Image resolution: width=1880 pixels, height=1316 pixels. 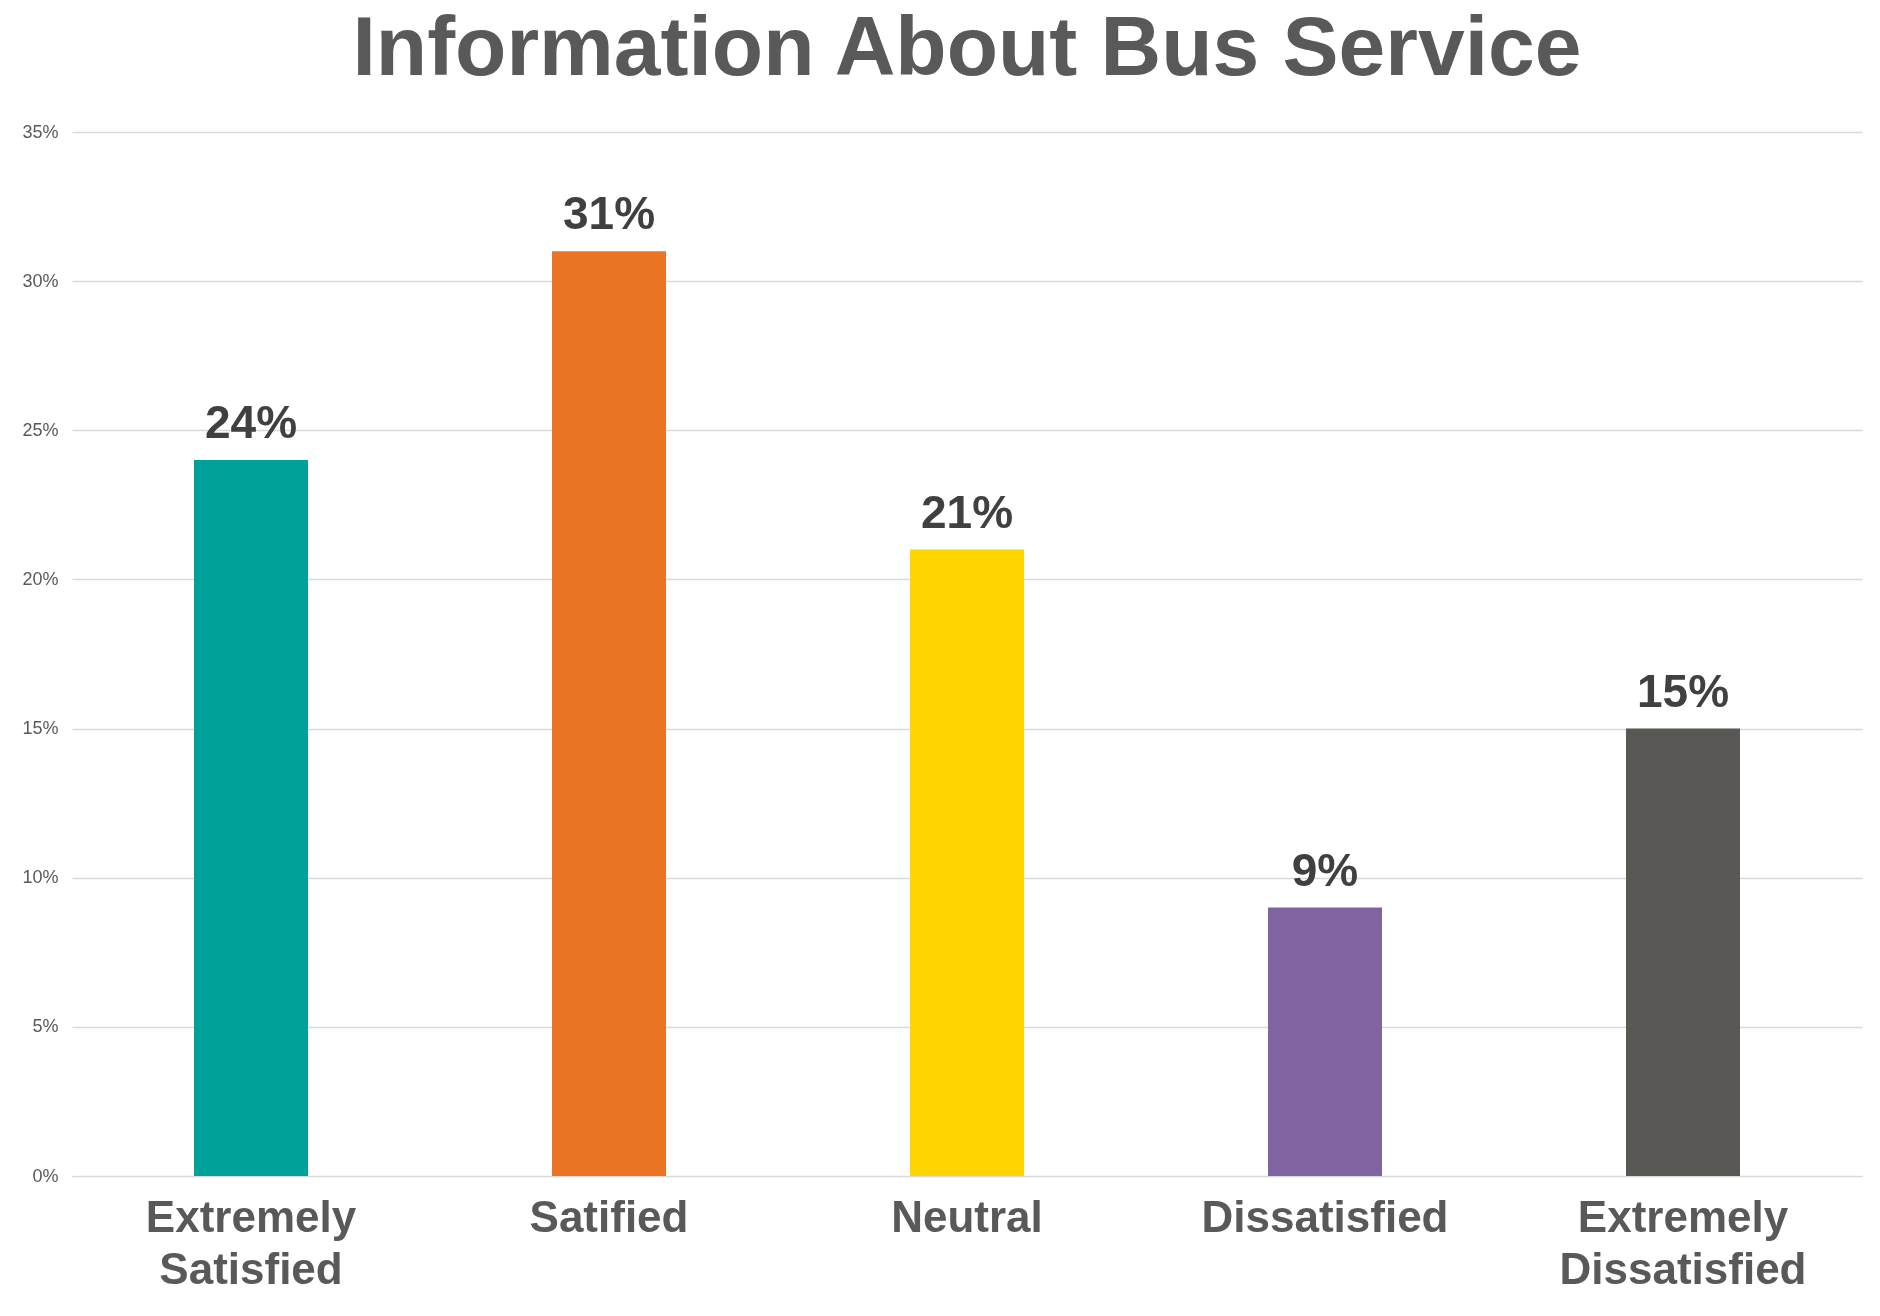 What do you see at coordinates (609, 213) in the screenshot?
I see `data-label: 31%` at bounding box center [609, 213].